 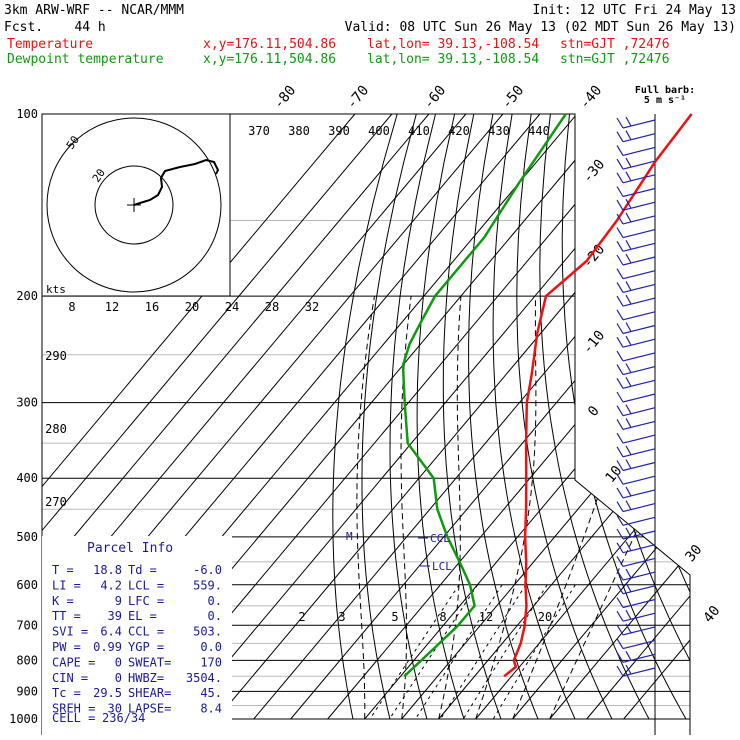 I want to click on theta-label: 400, so click(x=379, y=131).